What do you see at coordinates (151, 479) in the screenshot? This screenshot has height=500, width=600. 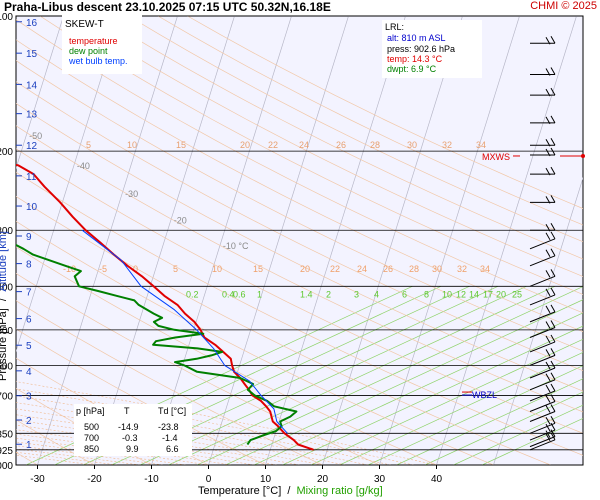 I see `temperature-tick-label: -10` at bounding box center [151, 479].